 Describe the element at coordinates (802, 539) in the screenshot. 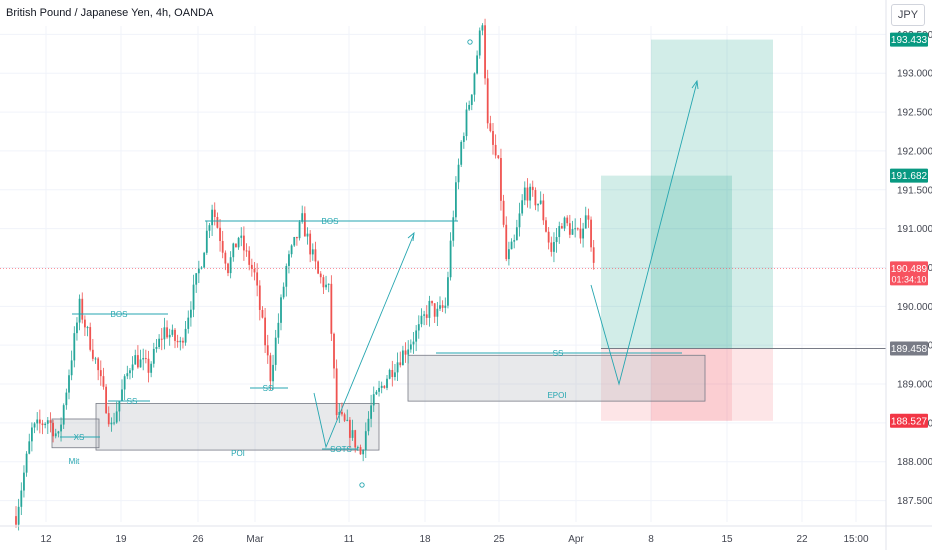

I see `x-tick-label: 22` at that location.